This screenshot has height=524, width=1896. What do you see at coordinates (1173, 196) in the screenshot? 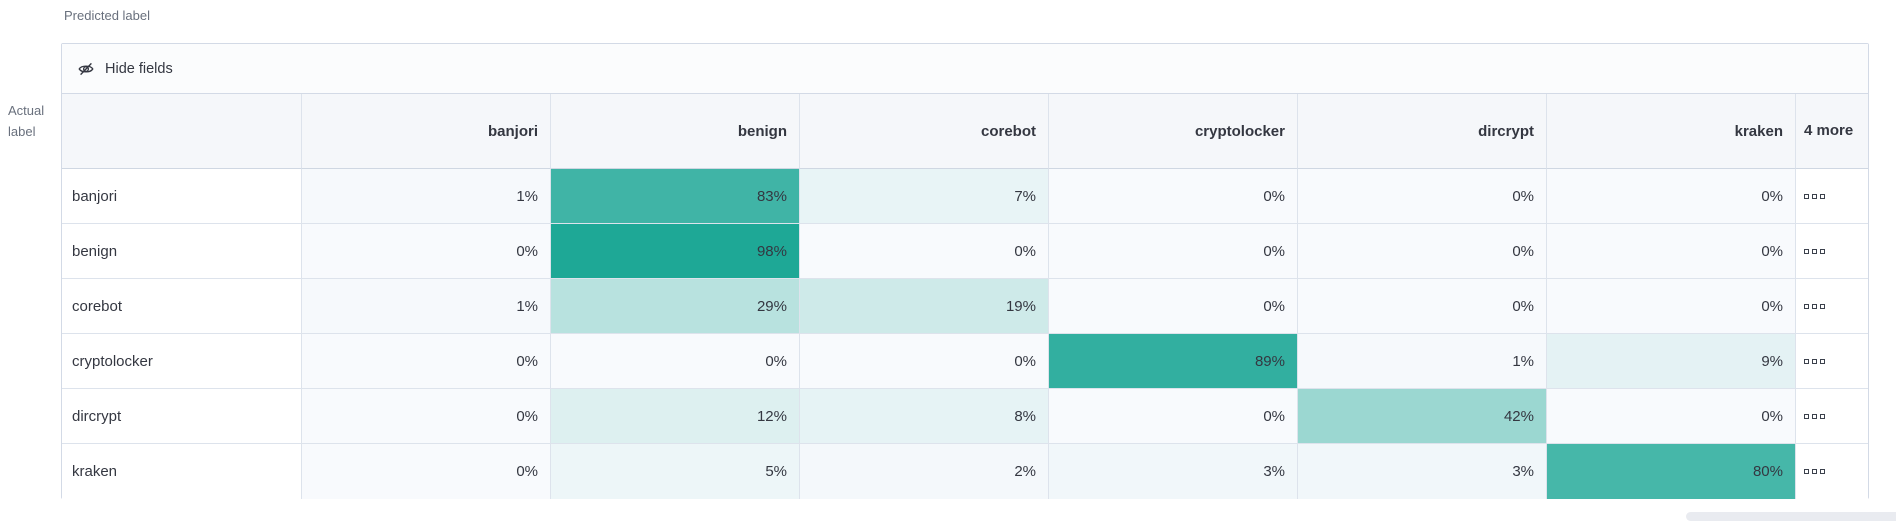
I see `matrix-cell-banjori-cryptolocker: 0%` at bounding box center [1173, 196].